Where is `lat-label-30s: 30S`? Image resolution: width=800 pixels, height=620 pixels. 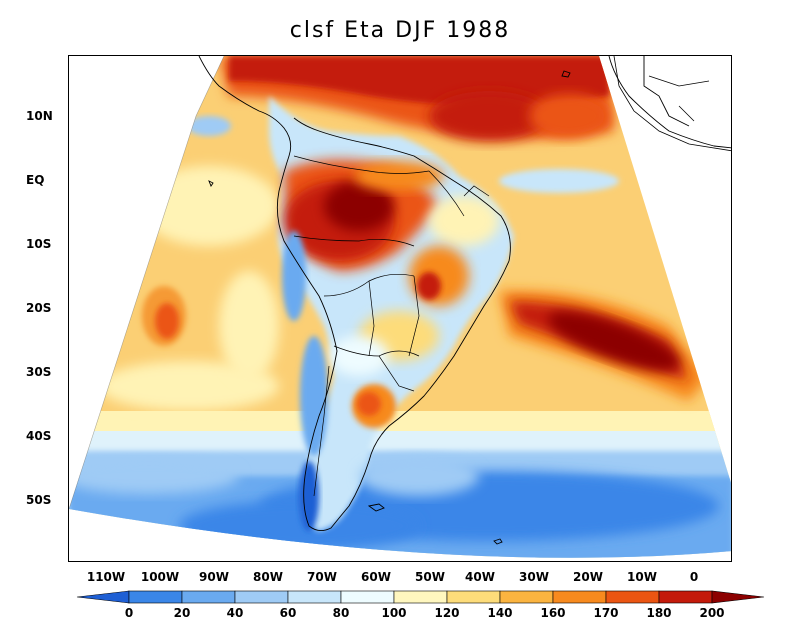
lat-label-30s: 30S is located at coordinates (39, 372).